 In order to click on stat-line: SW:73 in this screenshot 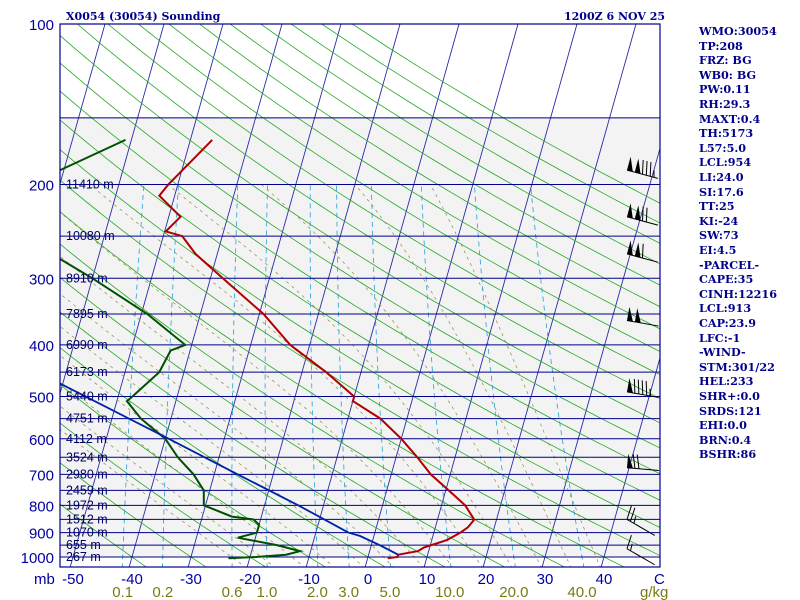, I will do `click(719, 235)`.